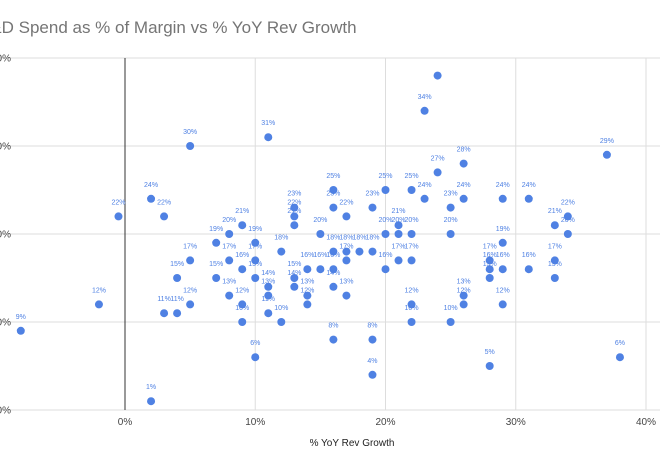  Describe the element at coordinates (464, 150) in the screenshot. I see `data-label: 28%` at that location.